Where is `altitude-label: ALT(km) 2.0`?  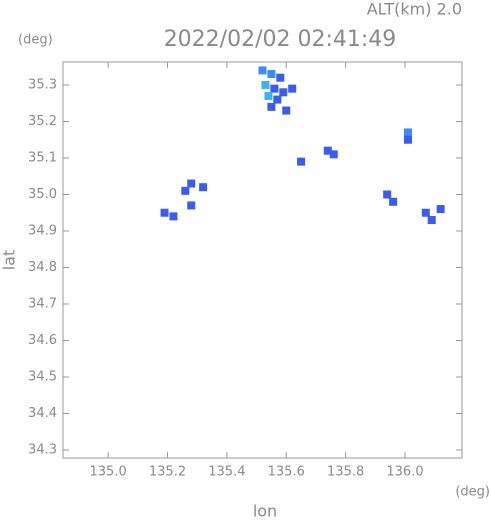
altitude-label: ALT(km) 2.0 is located at coordinates (414, 9).